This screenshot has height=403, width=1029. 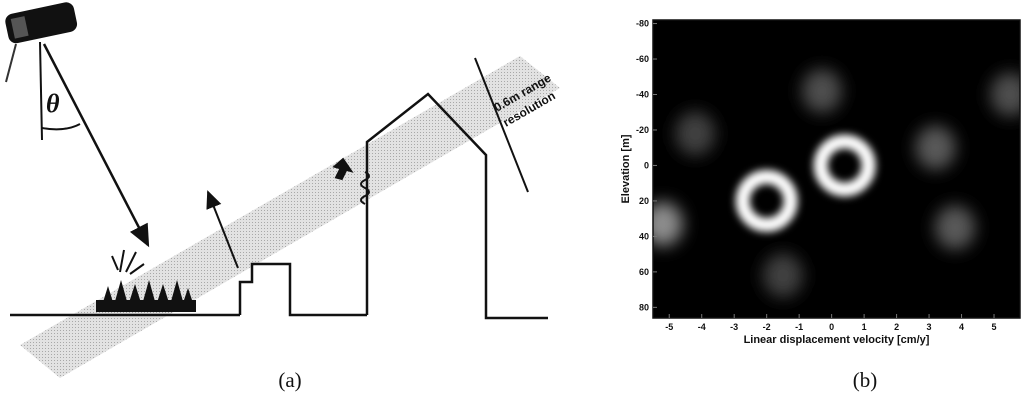 What do you see at coordinates (864, 327) in the screenshot?
I see `x-tick-label: 1` at bounding box center [864, 327].